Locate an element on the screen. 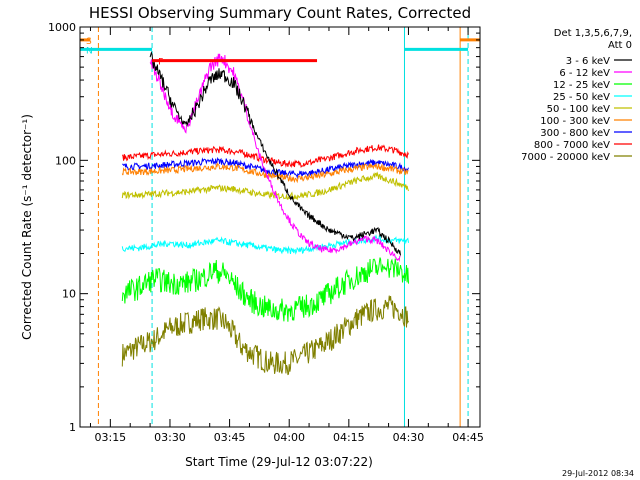  y-tick-label: 10 is located at coordinates (69, 294).